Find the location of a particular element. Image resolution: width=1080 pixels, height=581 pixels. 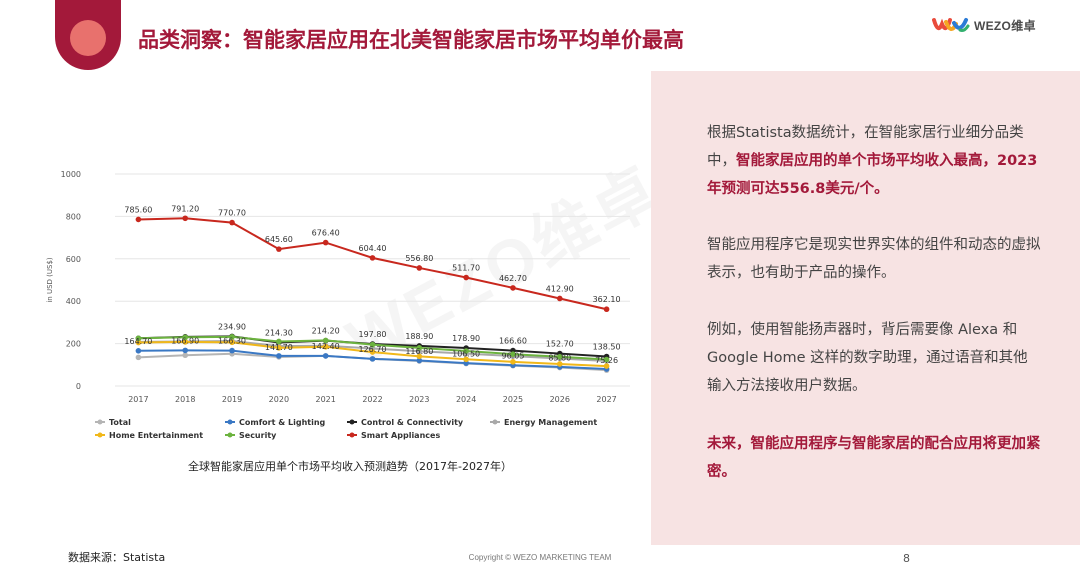

data-label: 75.26 is located at coordinates (606, 360).